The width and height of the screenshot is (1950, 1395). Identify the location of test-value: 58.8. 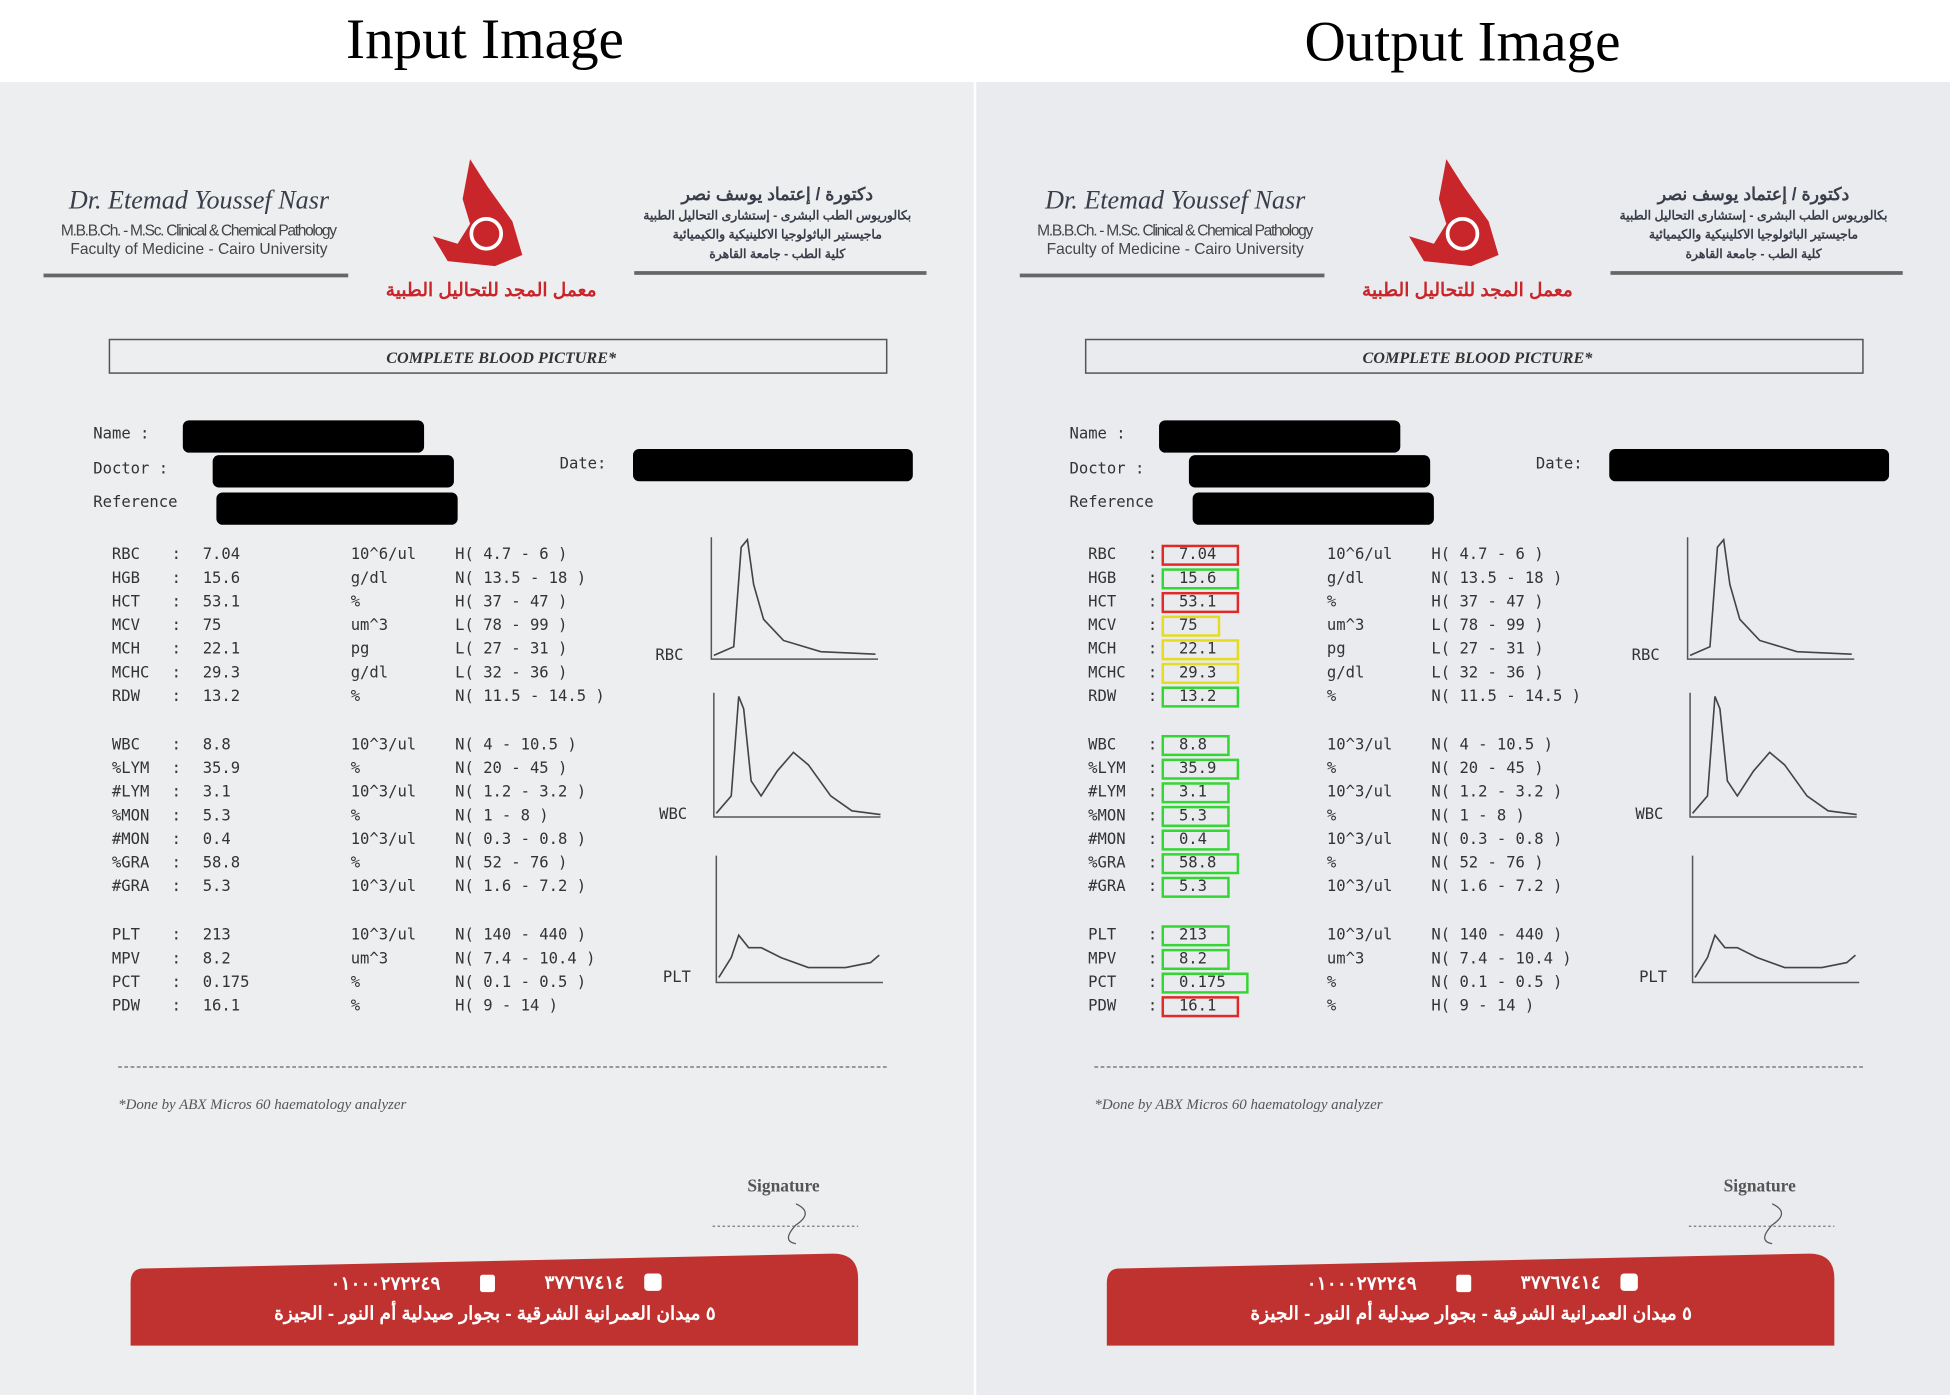
(221, 863).